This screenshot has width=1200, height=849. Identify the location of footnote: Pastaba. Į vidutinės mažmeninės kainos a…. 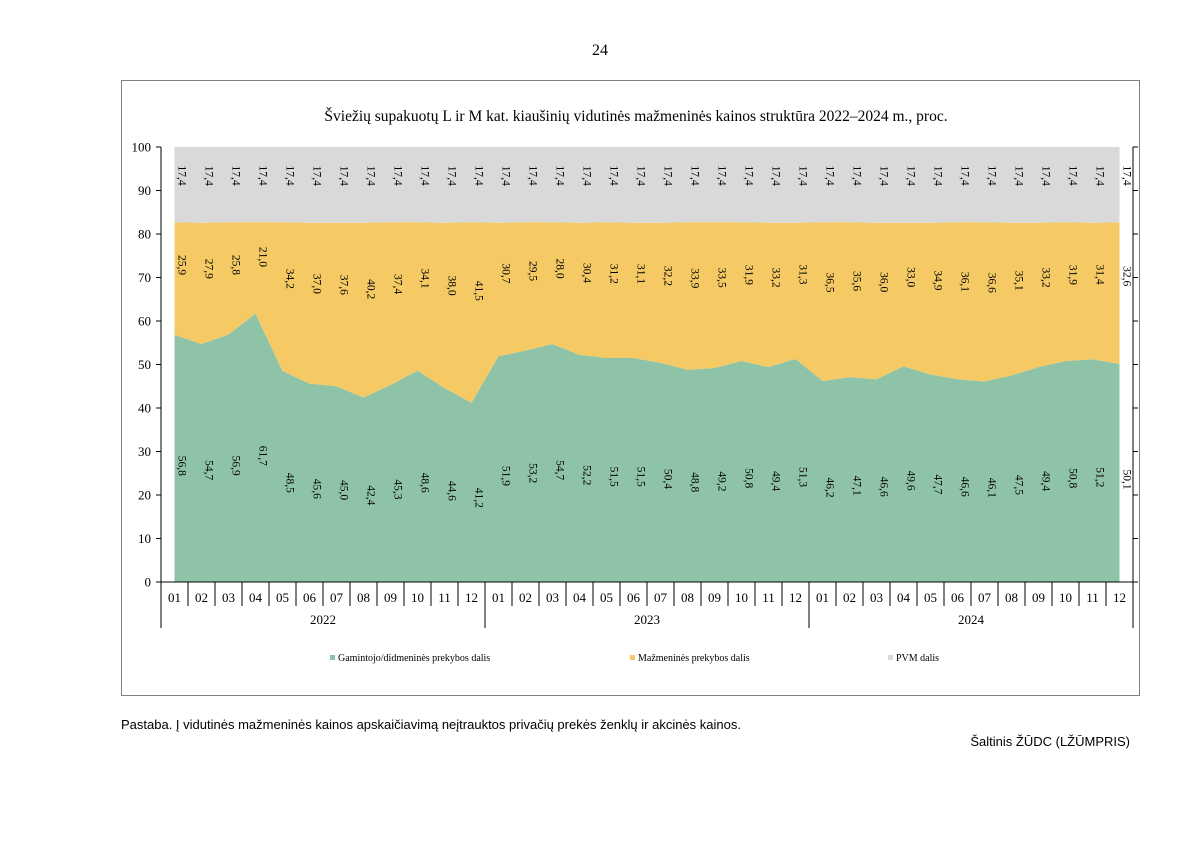
(431, 724).